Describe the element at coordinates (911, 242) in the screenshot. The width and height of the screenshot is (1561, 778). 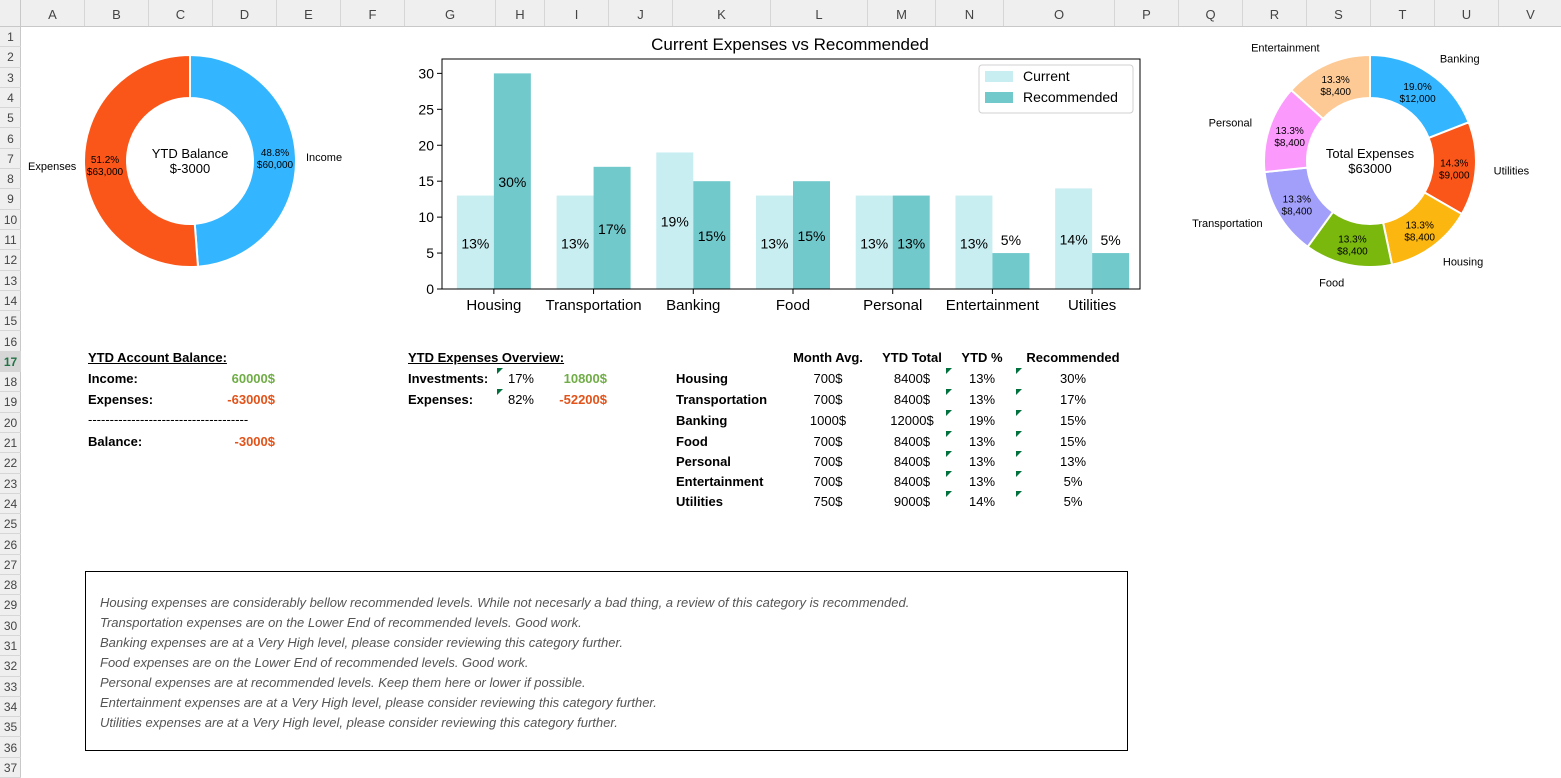
I see `bar-recommended-personal` at that location.